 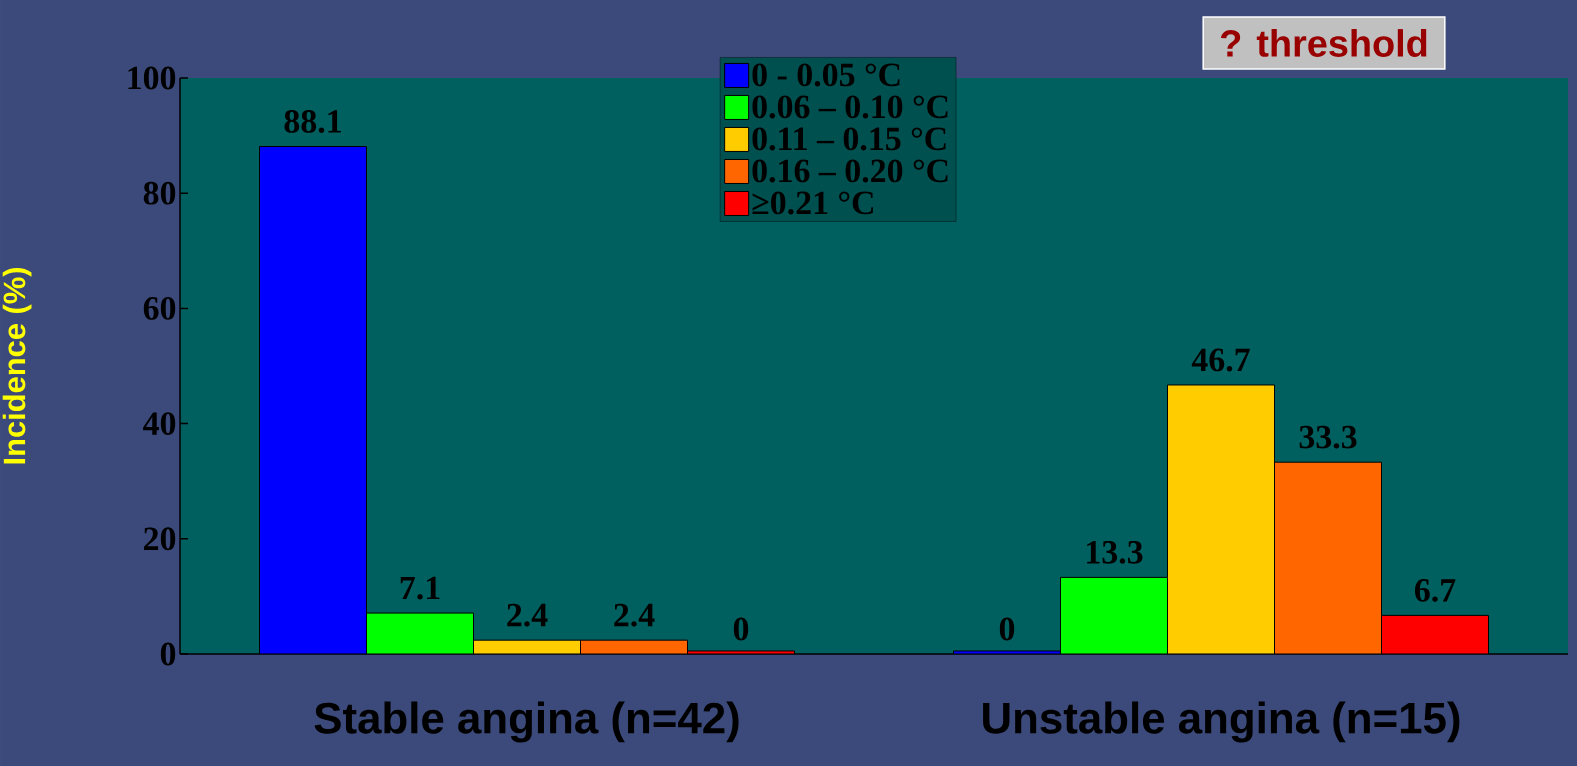 I want to click on text: ? threshold, so click(x=1323, y=43).